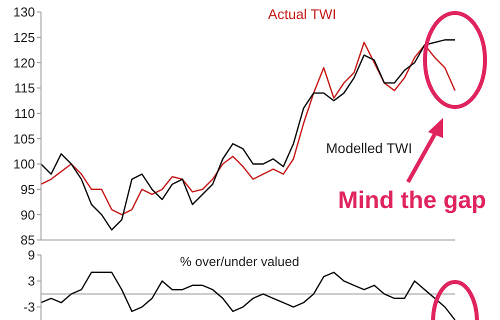 The height and width of the screenshot is (320, 500). I want to click on y-tick-label: 120, so click(24, 62).